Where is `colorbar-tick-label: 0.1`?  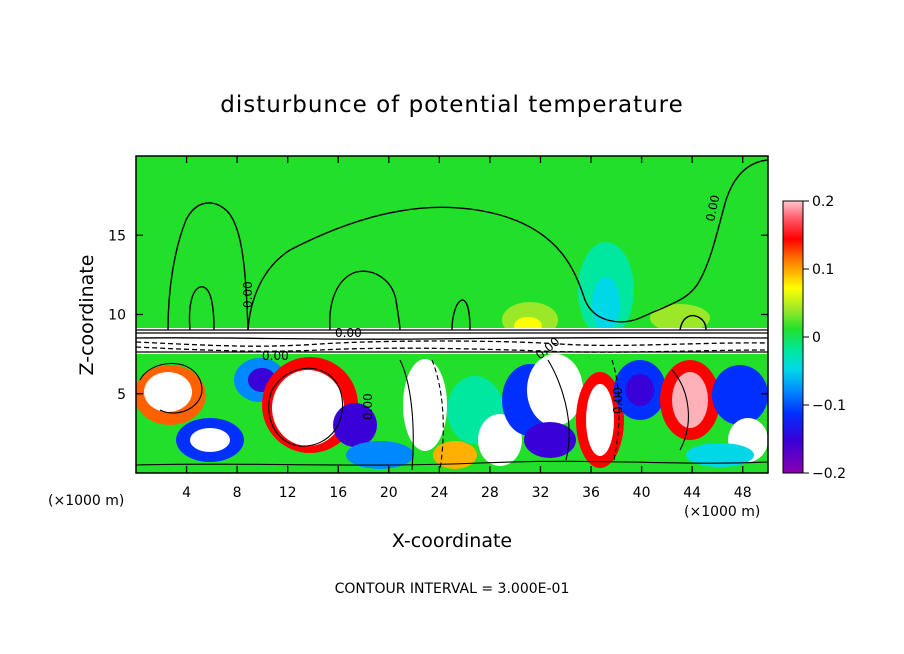 colorbar-tick-label: 0.1 is located at coordinates (823, 270).